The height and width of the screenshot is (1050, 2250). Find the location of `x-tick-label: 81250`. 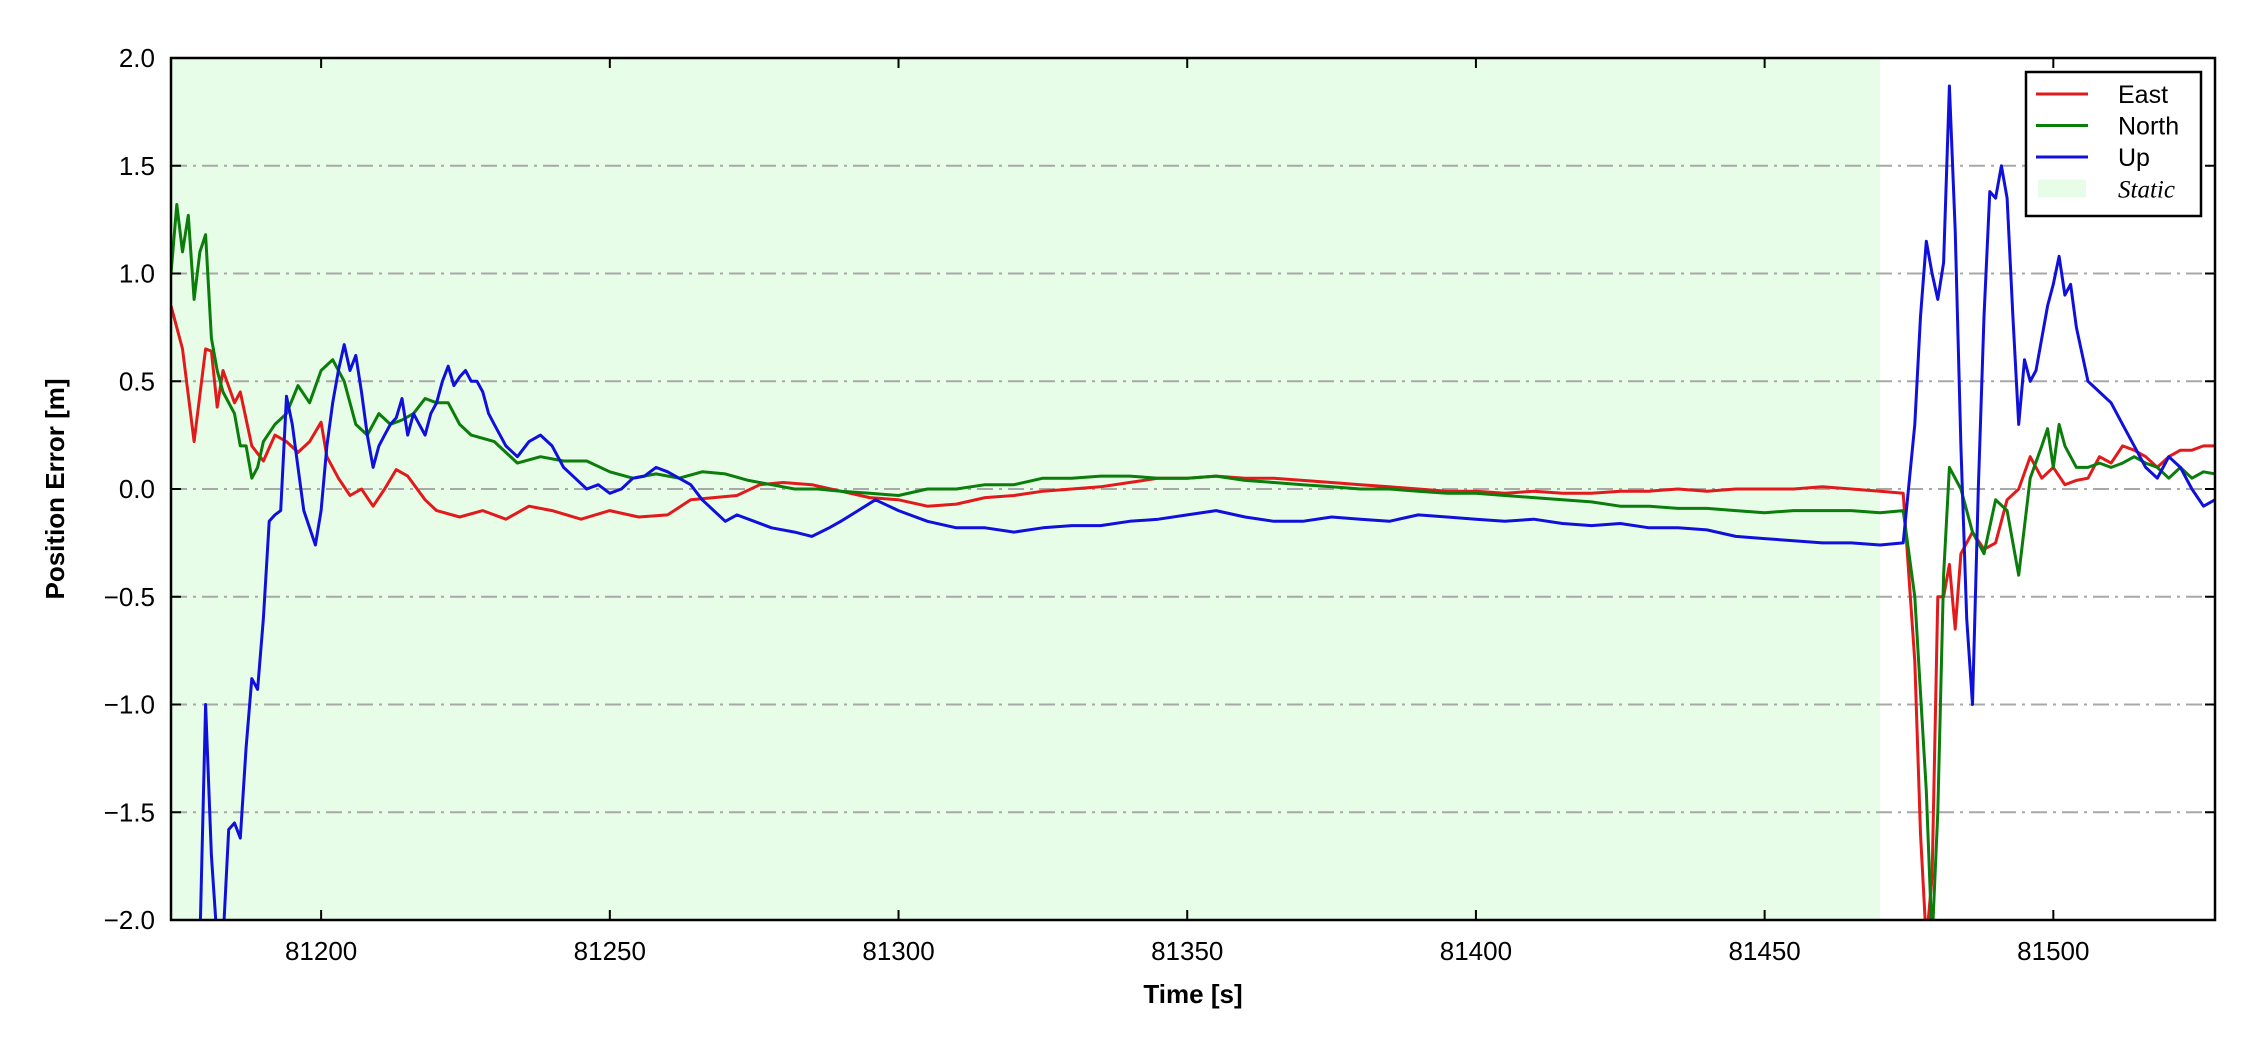

x-tick-label: 81250 is located at coordinates (610, 951).